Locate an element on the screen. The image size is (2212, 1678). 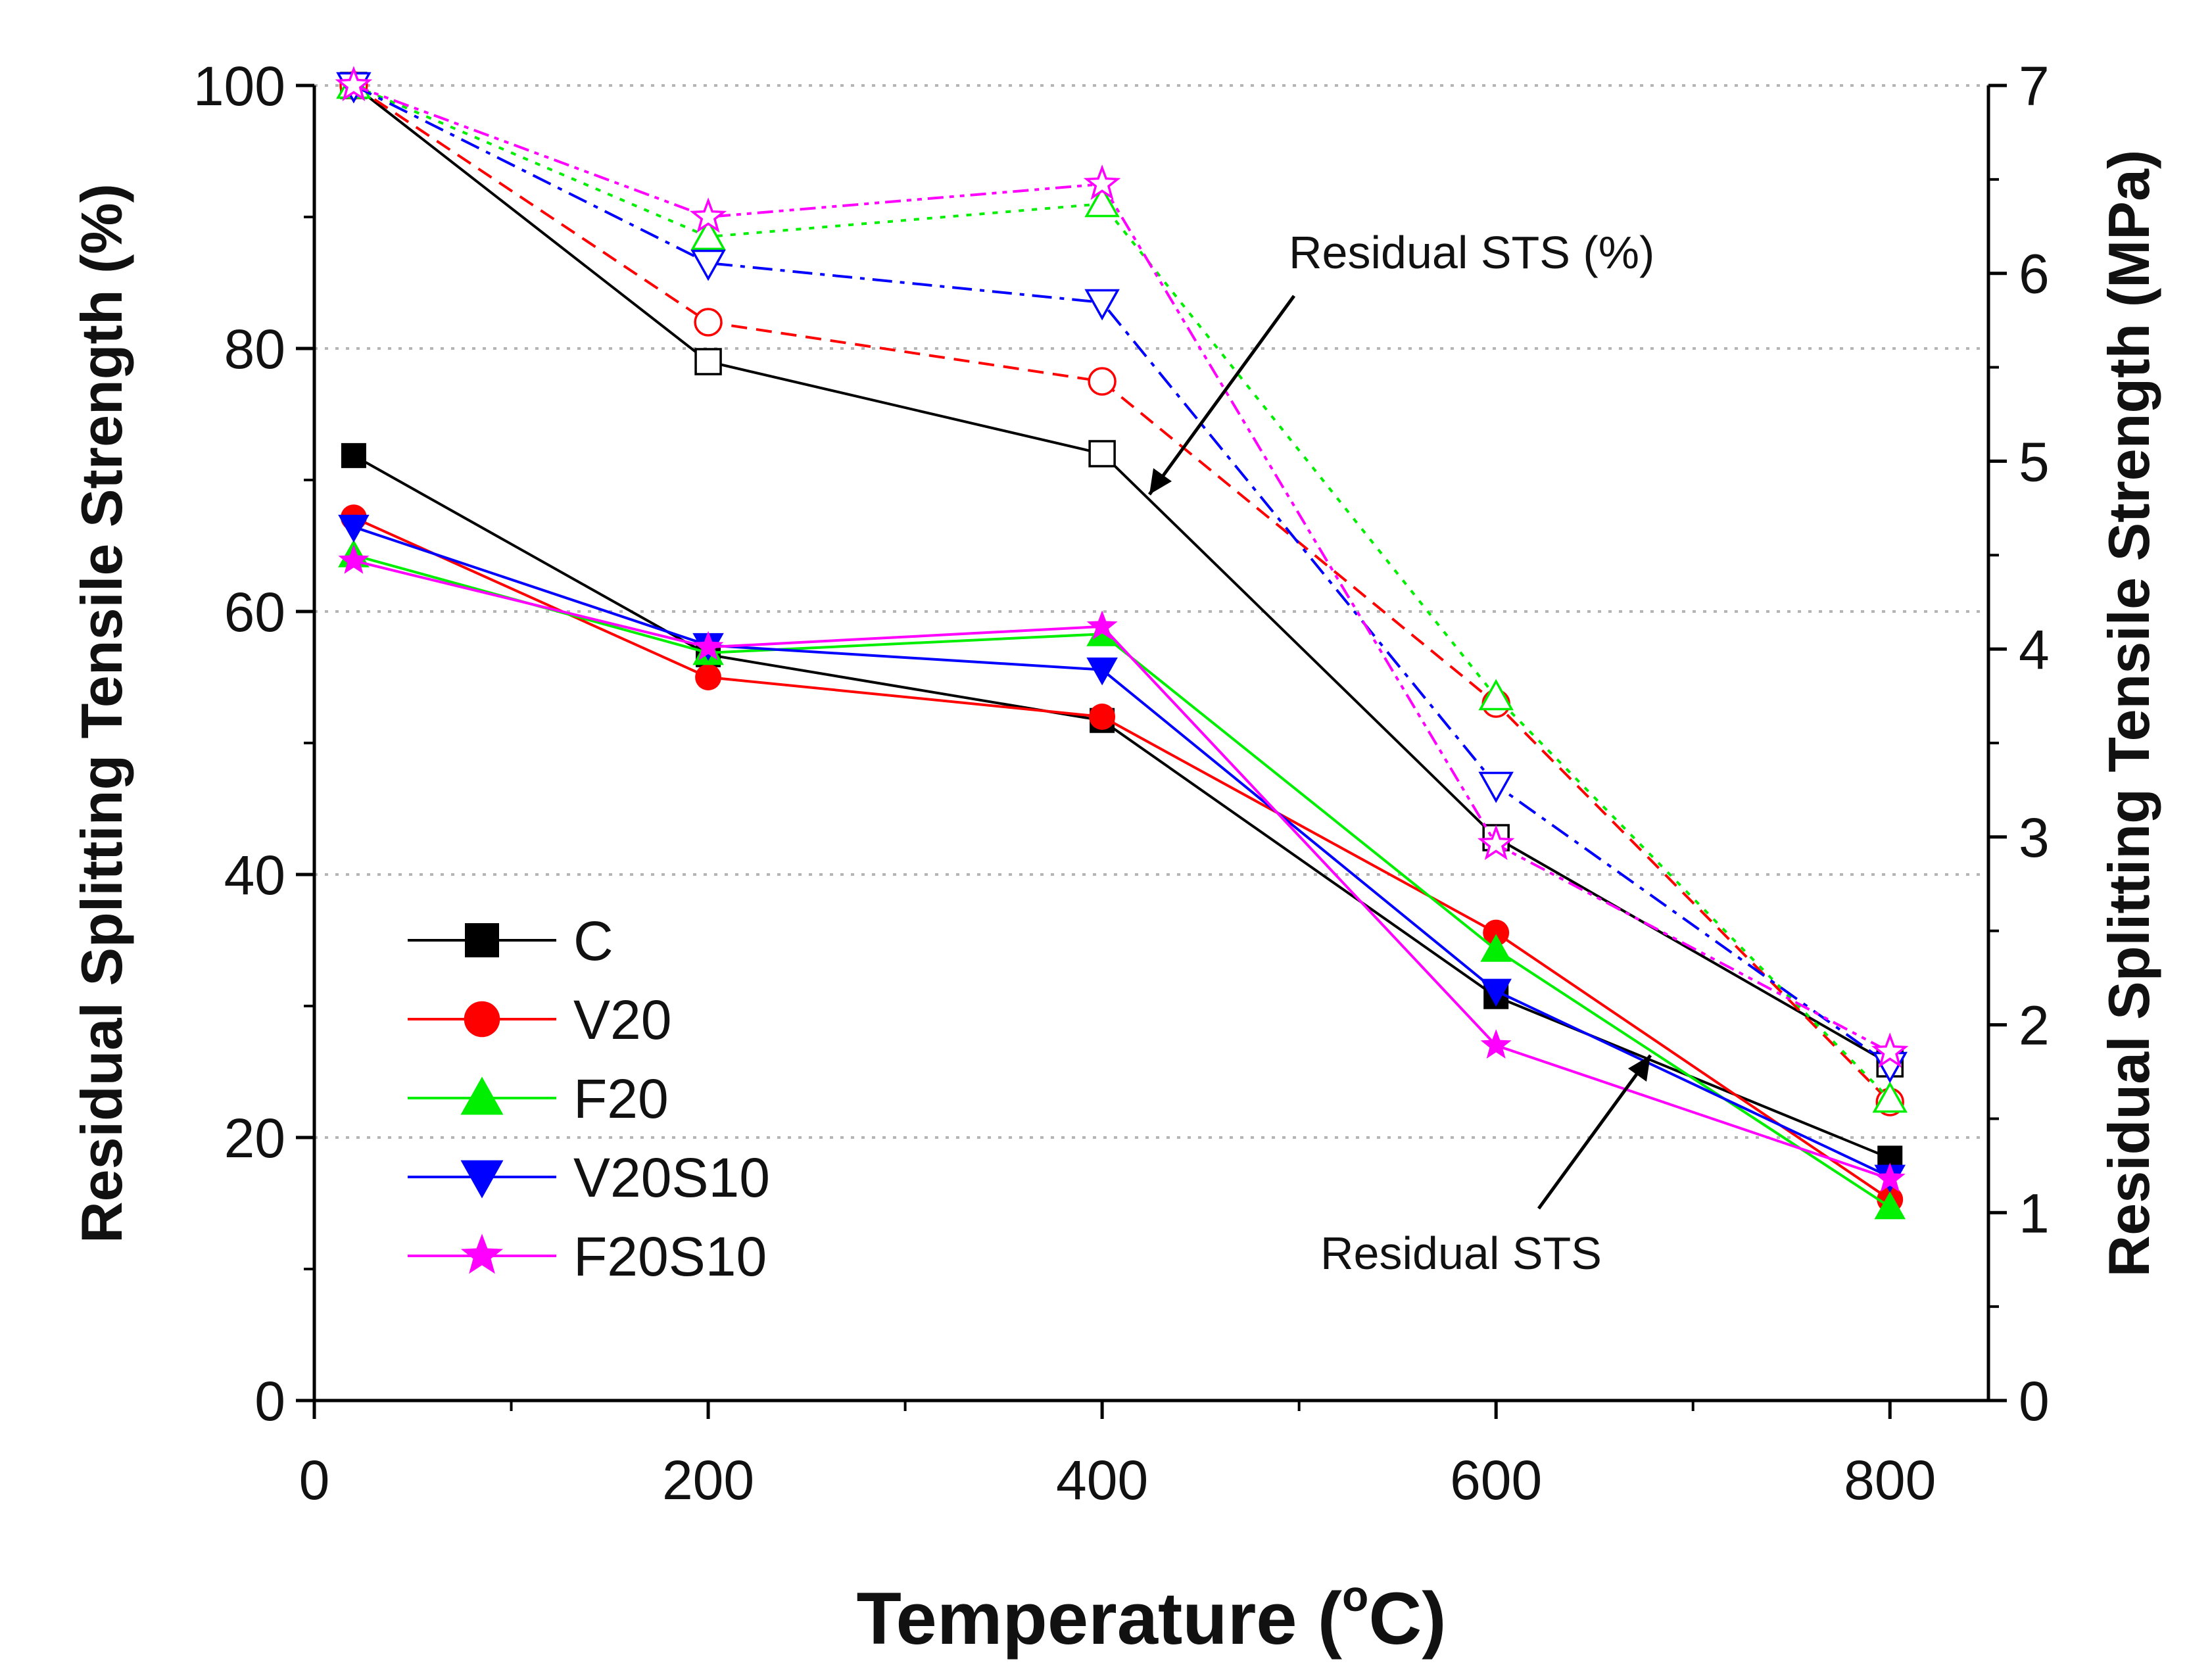
x-tick-label-600: 600 is located at coordinates (1496, 1480).